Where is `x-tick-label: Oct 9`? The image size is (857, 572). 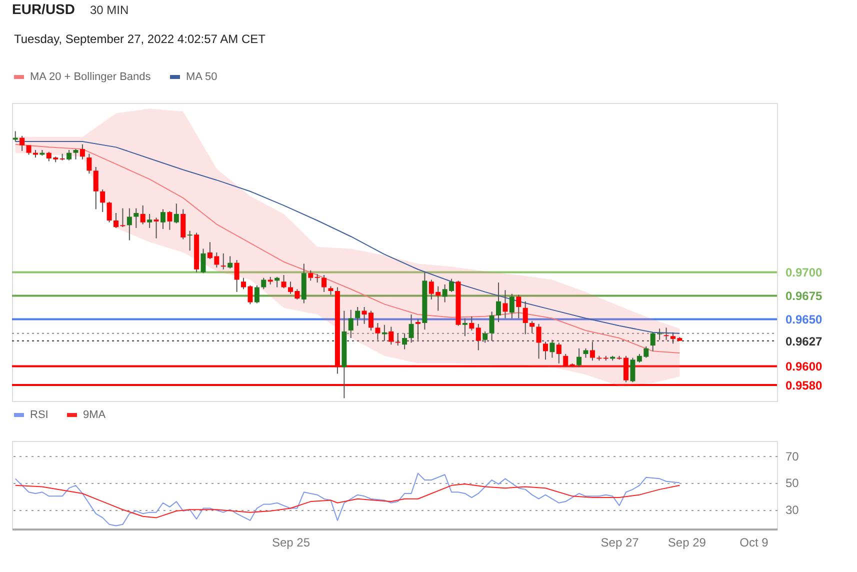
x-tick-label: Oct 9 is located at coordinates (754, 543).